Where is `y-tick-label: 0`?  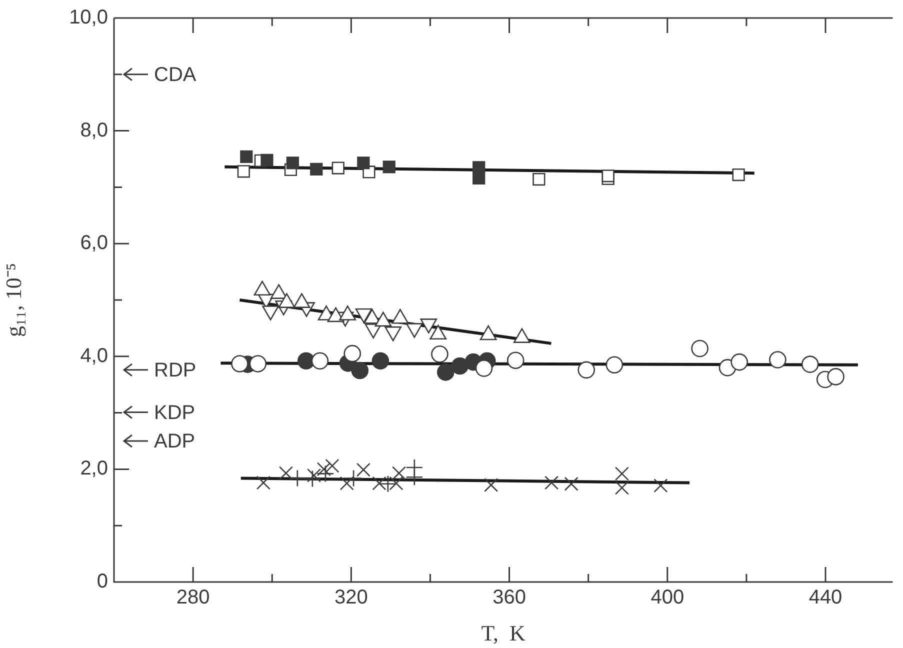 y-tick-label: 0 is located at coordinates (102, 581).